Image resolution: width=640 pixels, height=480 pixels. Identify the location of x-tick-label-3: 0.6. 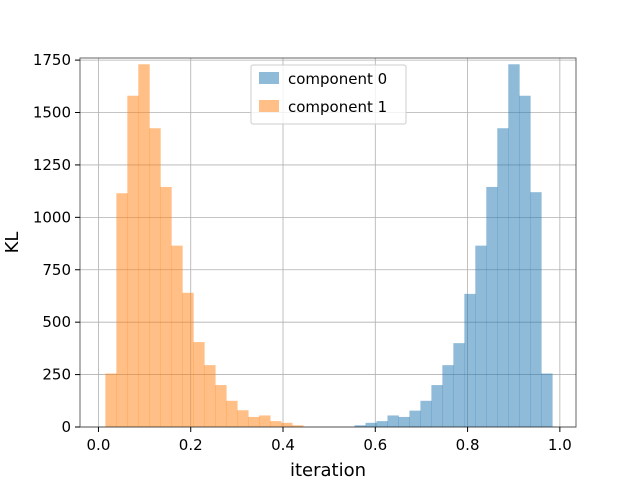
(375, 445).